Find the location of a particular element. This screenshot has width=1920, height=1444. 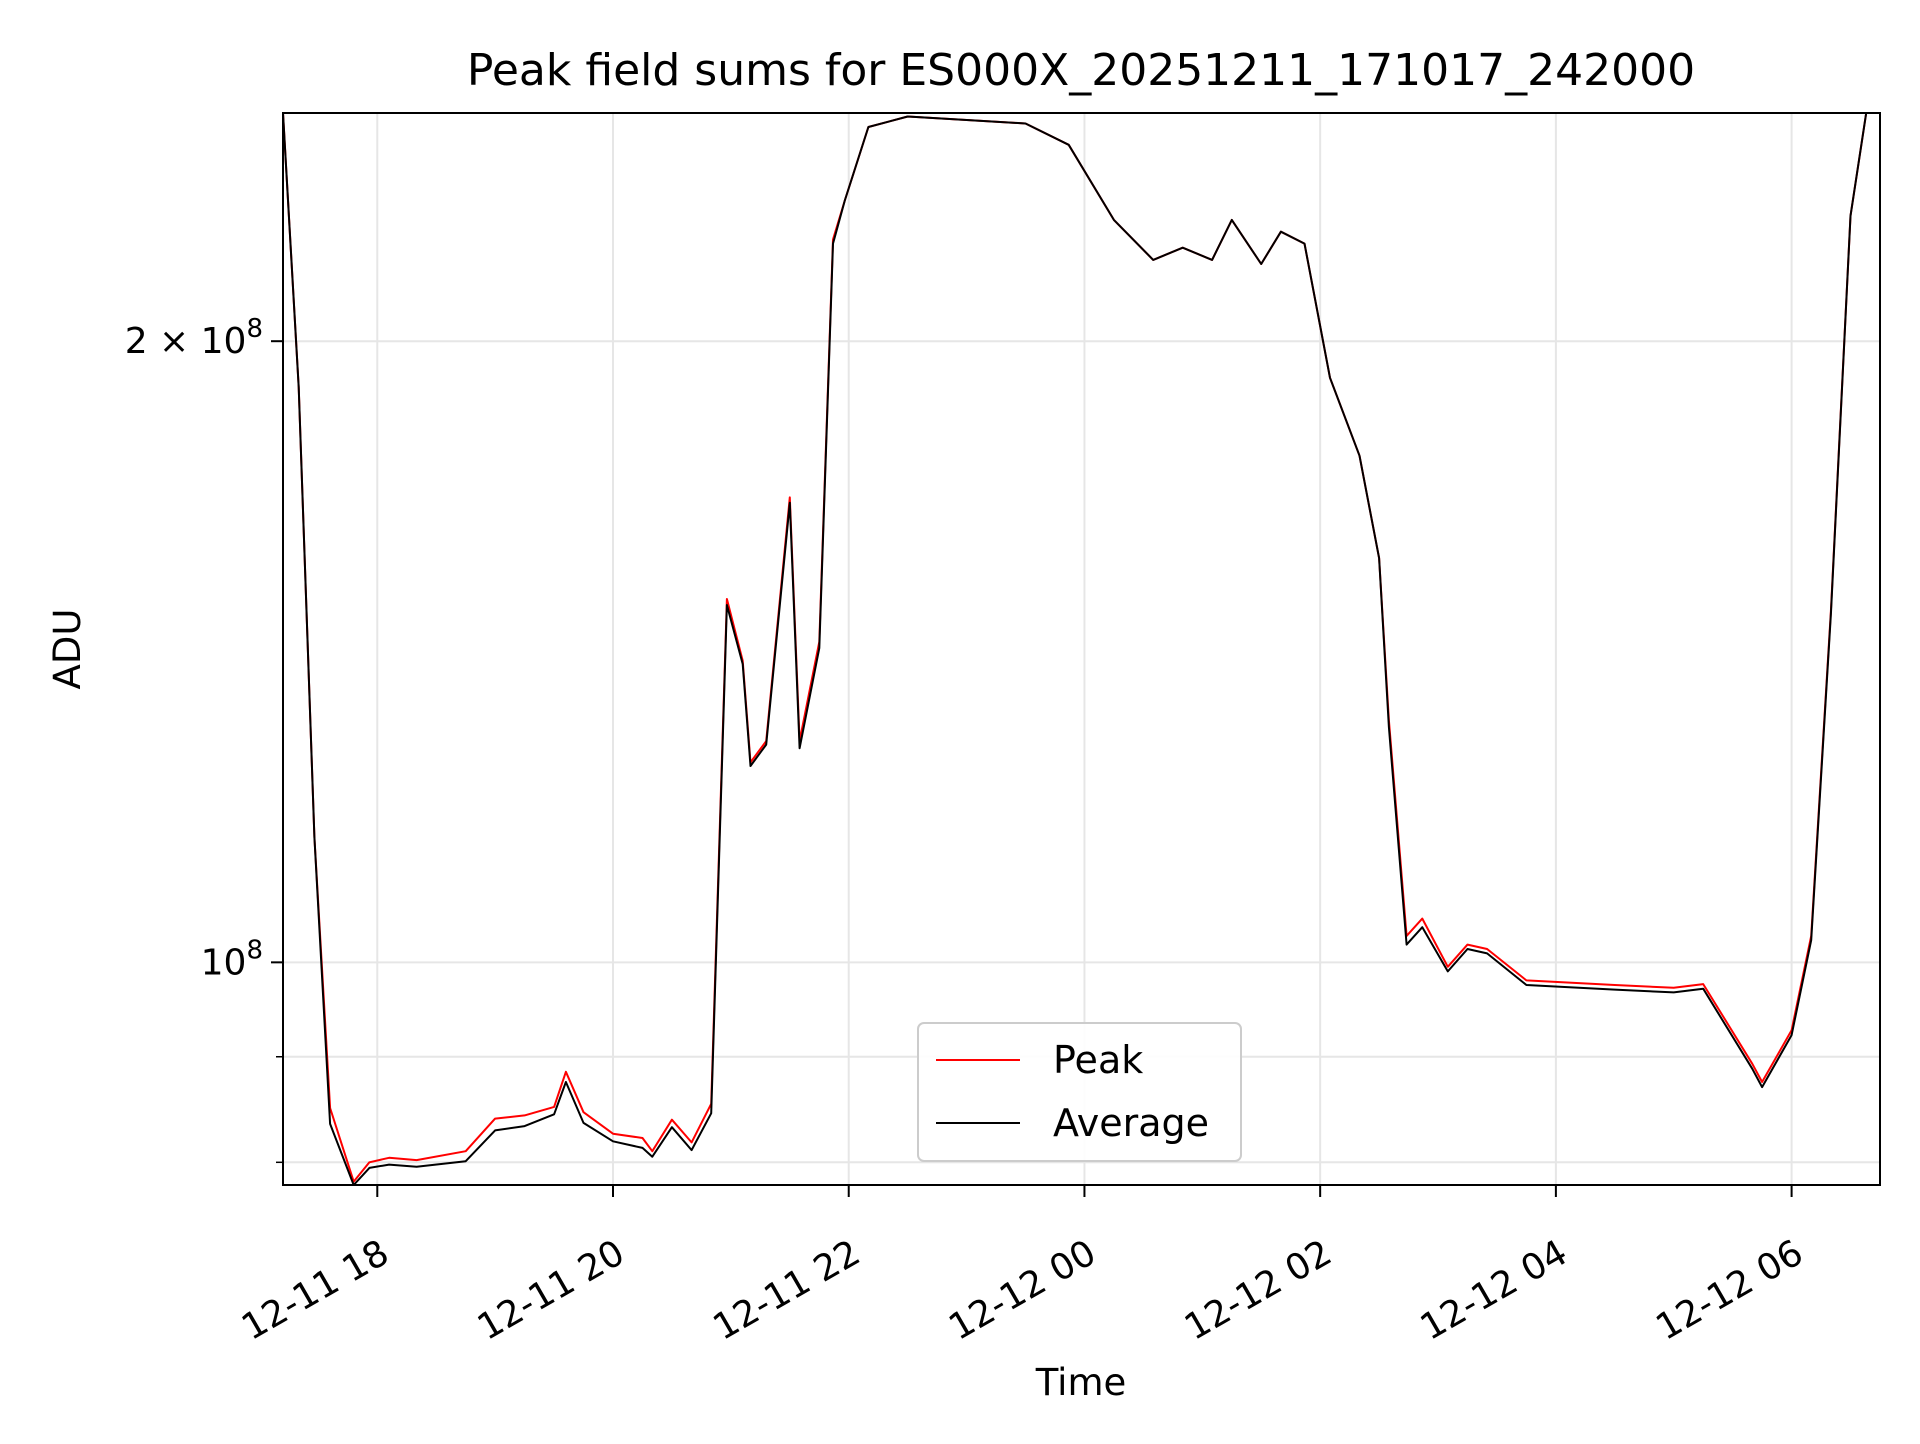

x-axis-label: Time is located at coordinates (1081, 1382).